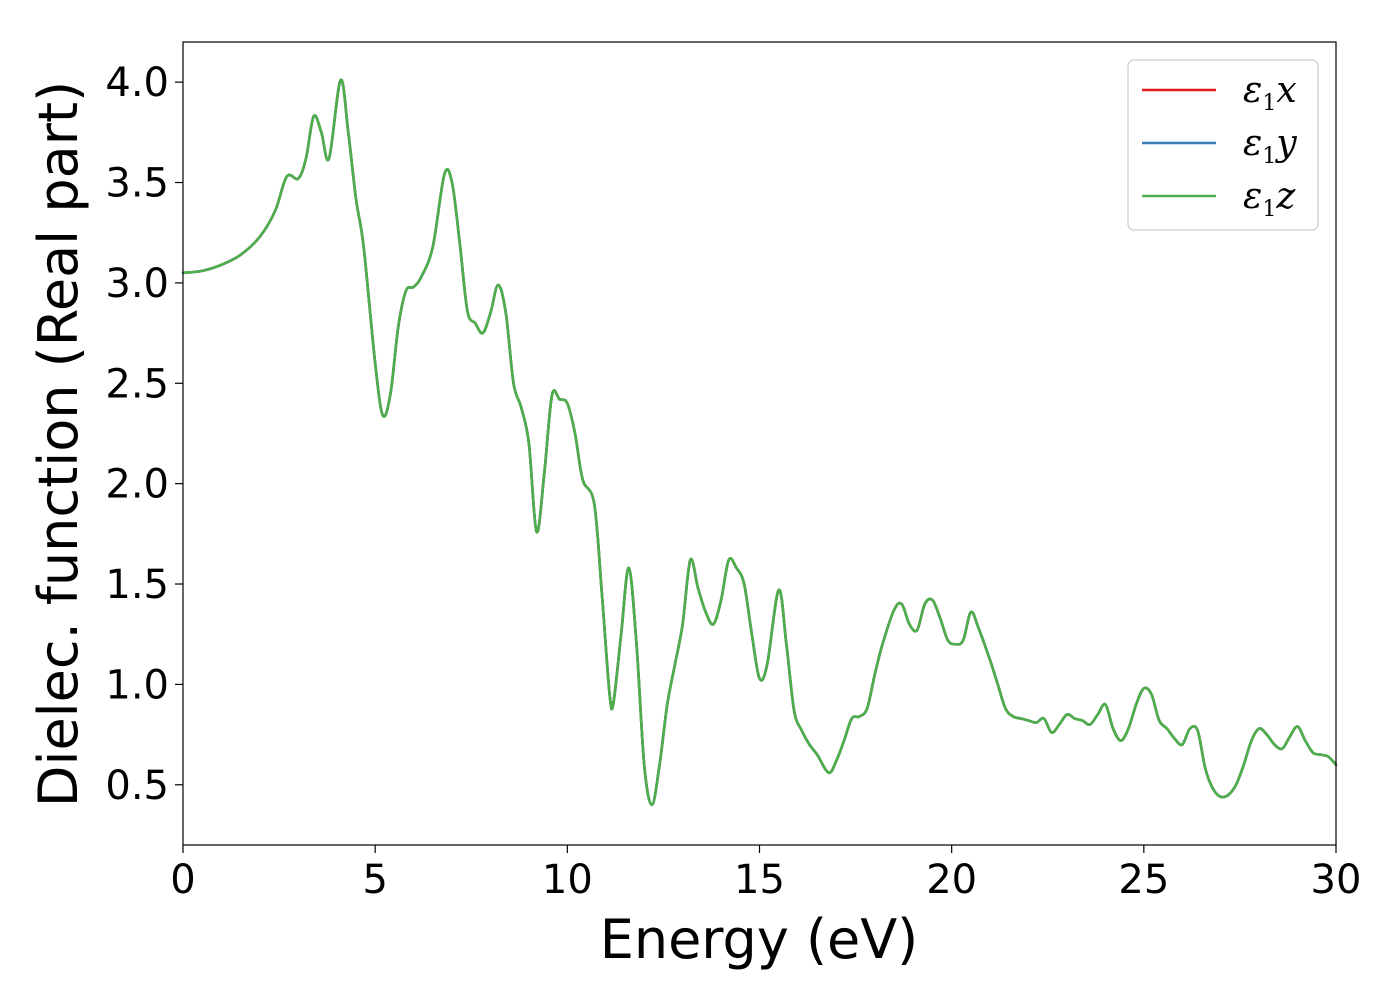  What do you see at coordinates (759, 880) in the screenshot?
I see `x-tick-label: 15` at bounding box center [759, 880].